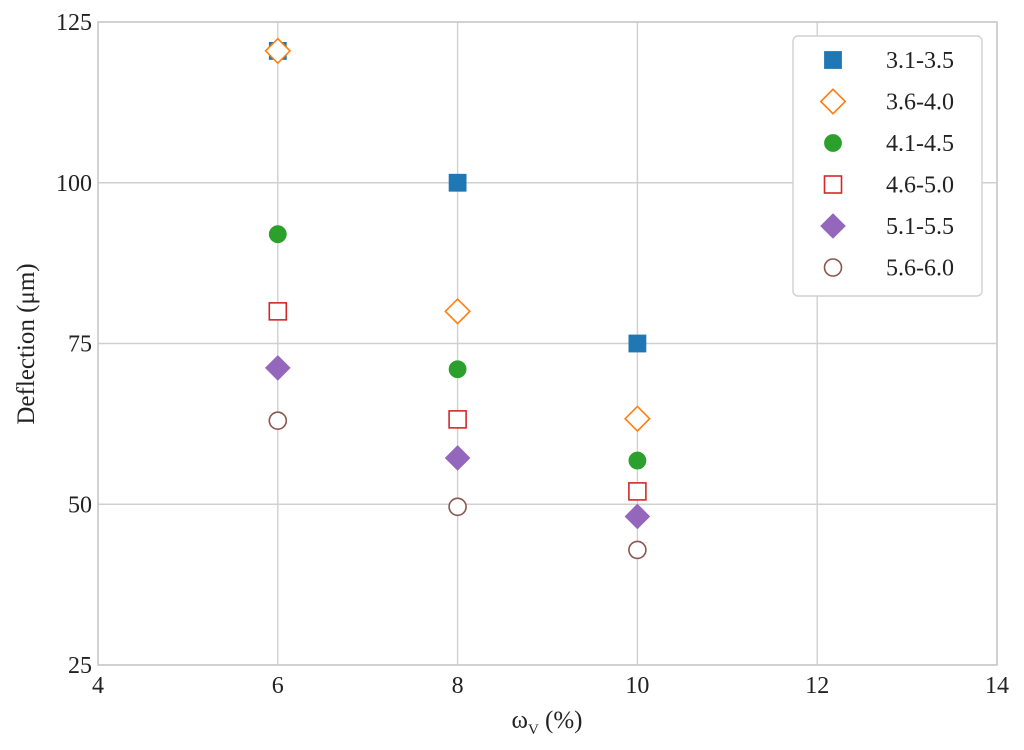 This screenshot has height=750, width=1024. What do you see at coordinates (920, 61) in the screenshot?
I see `legend-label: 3.1-3.5` at bounding box center [920, 61].